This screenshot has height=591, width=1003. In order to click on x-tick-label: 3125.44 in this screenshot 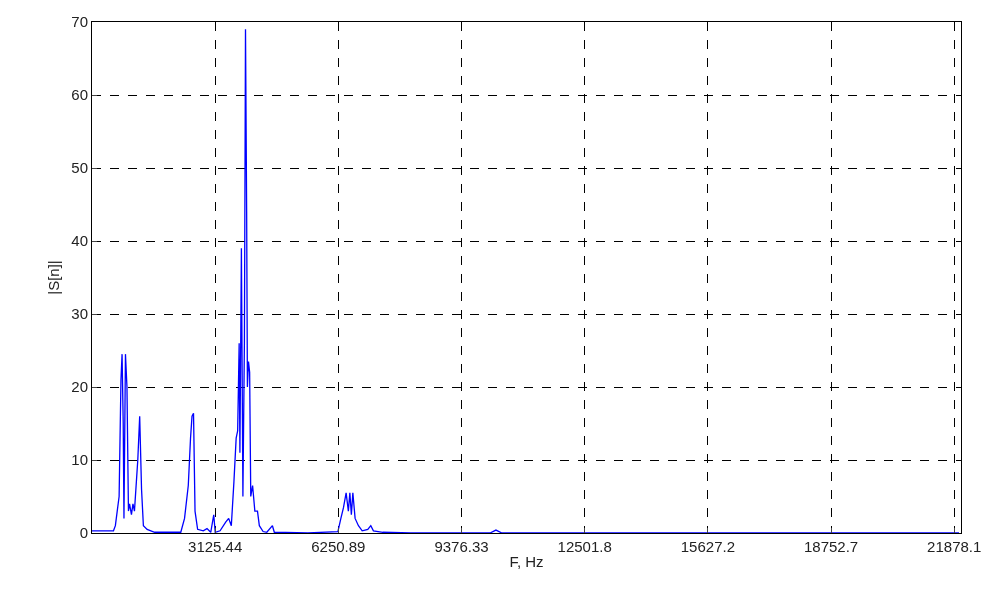, I will do `click(215, 546)`.